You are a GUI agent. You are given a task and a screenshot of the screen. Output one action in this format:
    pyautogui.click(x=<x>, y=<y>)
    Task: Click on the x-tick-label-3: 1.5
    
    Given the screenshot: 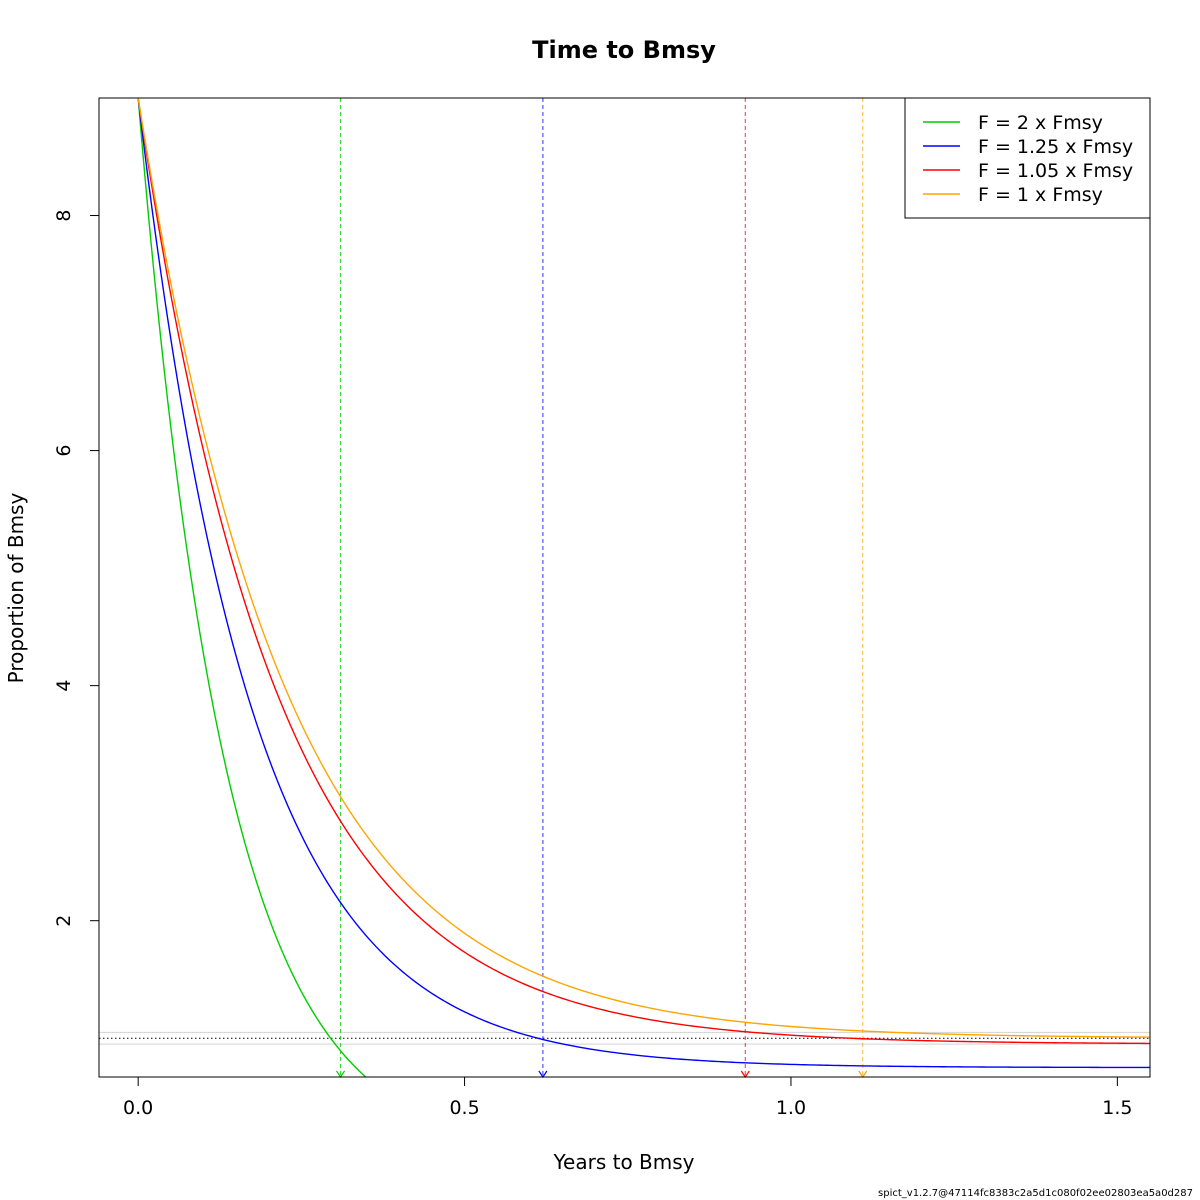 What is the action you would take?
    pyautogui.click(x=1117, y=1108)
    